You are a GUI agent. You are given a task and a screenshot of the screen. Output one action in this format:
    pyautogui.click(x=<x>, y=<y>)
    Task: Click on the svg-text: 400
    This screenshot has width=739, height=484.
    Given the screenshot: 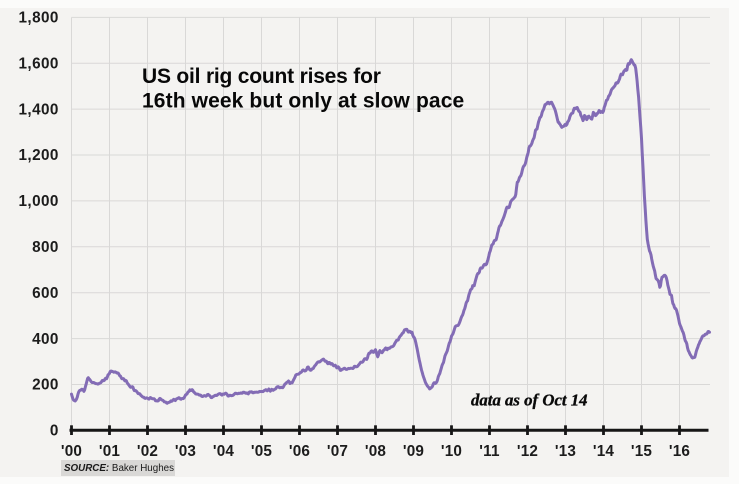 What is the action you would take?
    pyautogui.click(x=45, y=339)
    